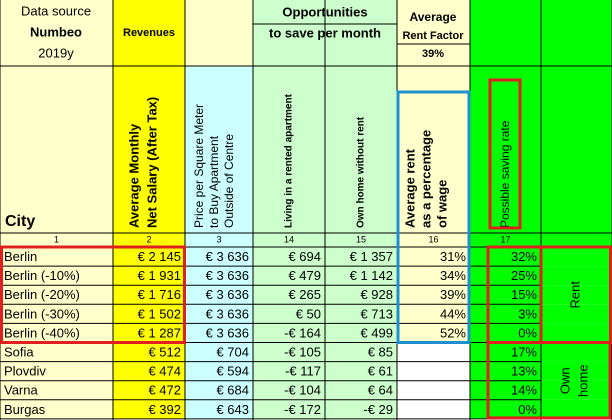 The image size is (612, 420). Describe the element at coordinates (361, 172) in the screenshot. I see `column-header: Own home without rent` at that location.